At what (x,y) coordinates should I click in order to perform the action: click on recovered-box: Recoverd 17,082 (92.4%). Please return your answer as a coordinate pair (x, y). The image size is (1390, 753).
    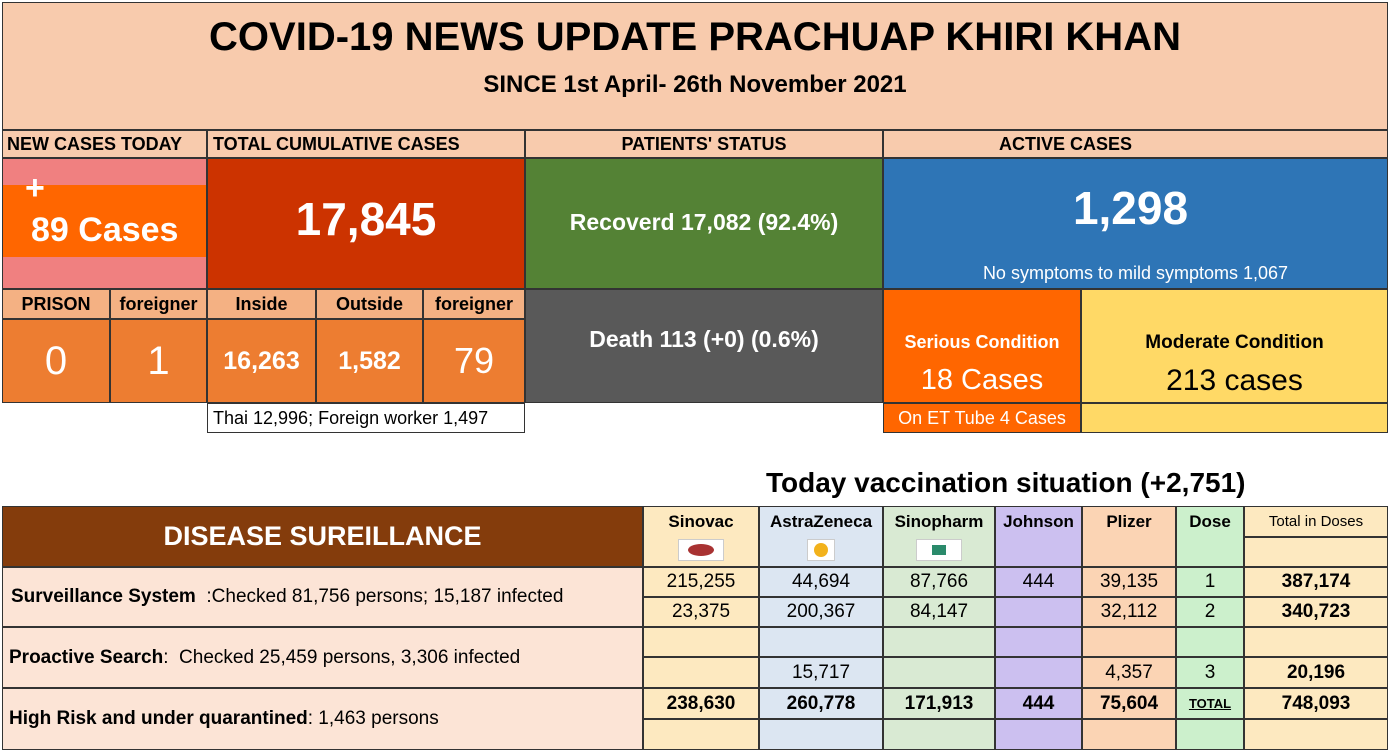
    Looking at the image, I should click on (704, 223).